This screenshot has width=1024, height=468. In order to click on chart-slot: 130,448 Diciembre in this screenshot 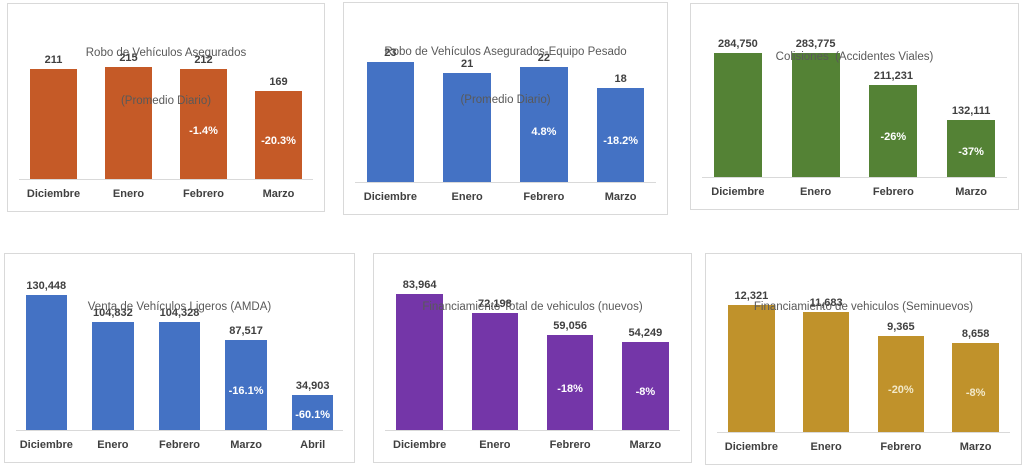, I will do `click(46, 368)`.